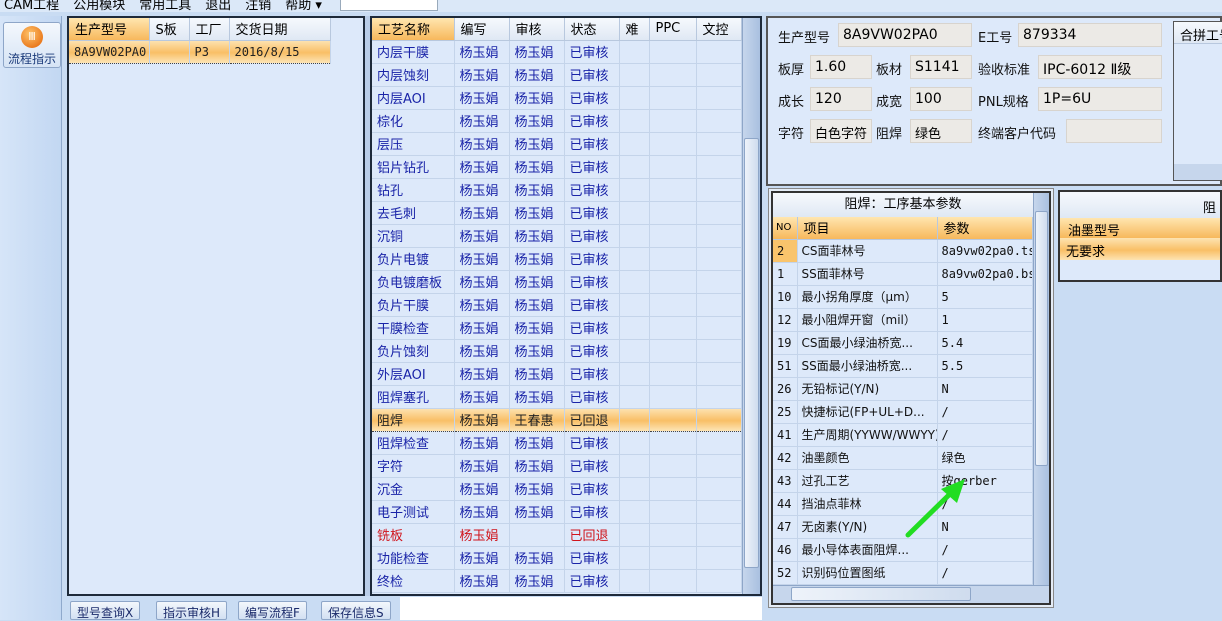  What do you see at coordinates (634, 29) in the screenshot?
I see `col-header: 难` at bounding box center [634, 29].